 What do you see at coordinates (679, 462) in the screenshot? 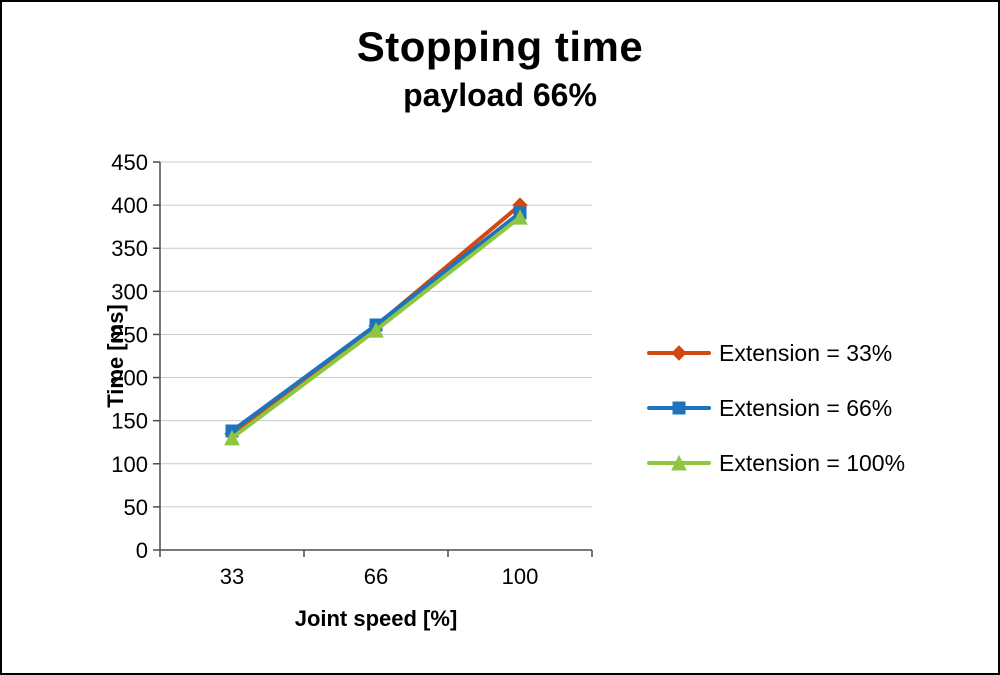
I see `legend-swatch-triangle-icon` at bounding box center [679, 462].